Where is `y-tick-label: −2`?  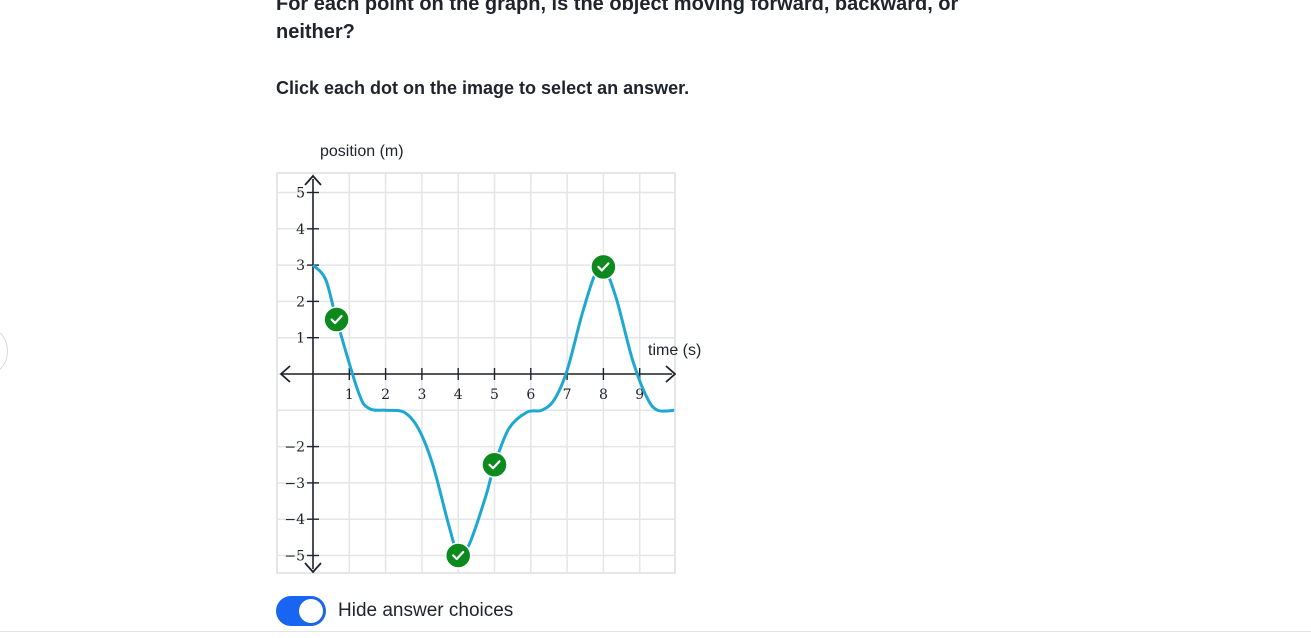
y-tick-label: −2 is located at coordinates (294, 448).